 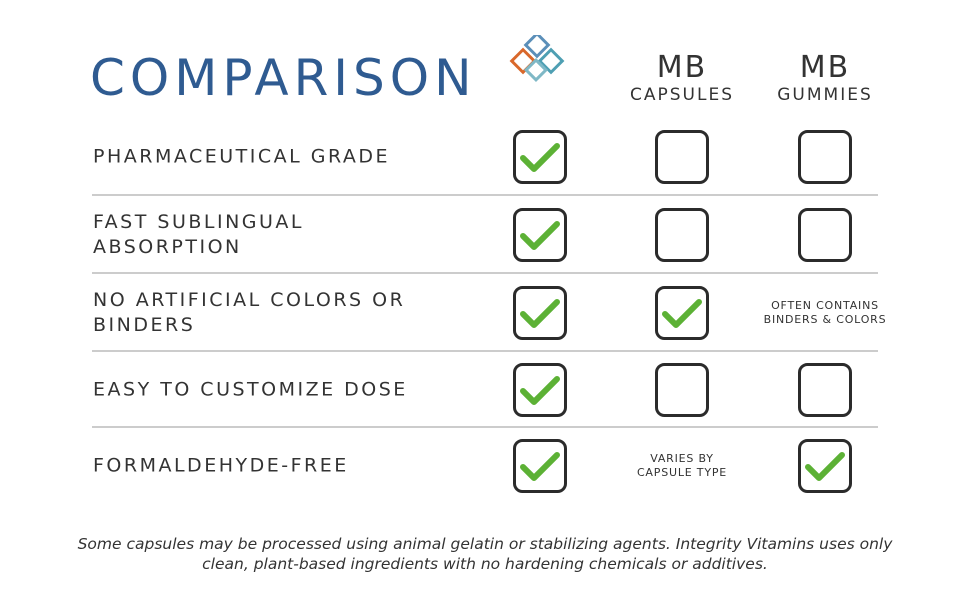 I want to click on row-label: PHARMACEUTICAL GRADE, so click(x=242, y=156).